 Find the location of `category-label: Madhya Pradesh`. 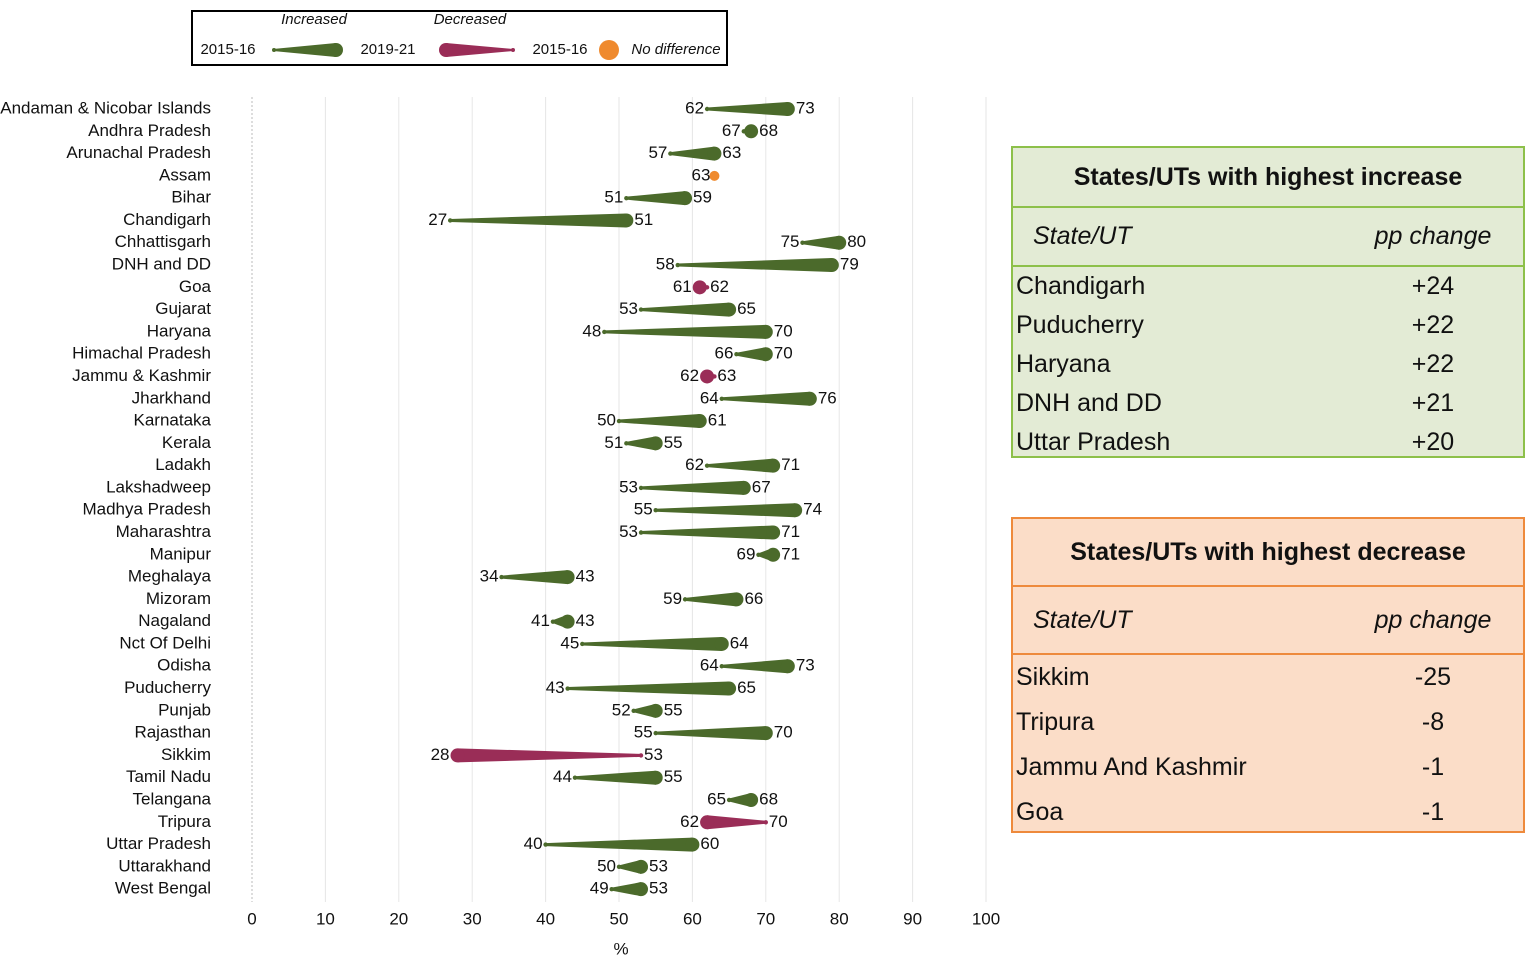

category-label: Madhya Pradesh is located at coordinates (146, 509).